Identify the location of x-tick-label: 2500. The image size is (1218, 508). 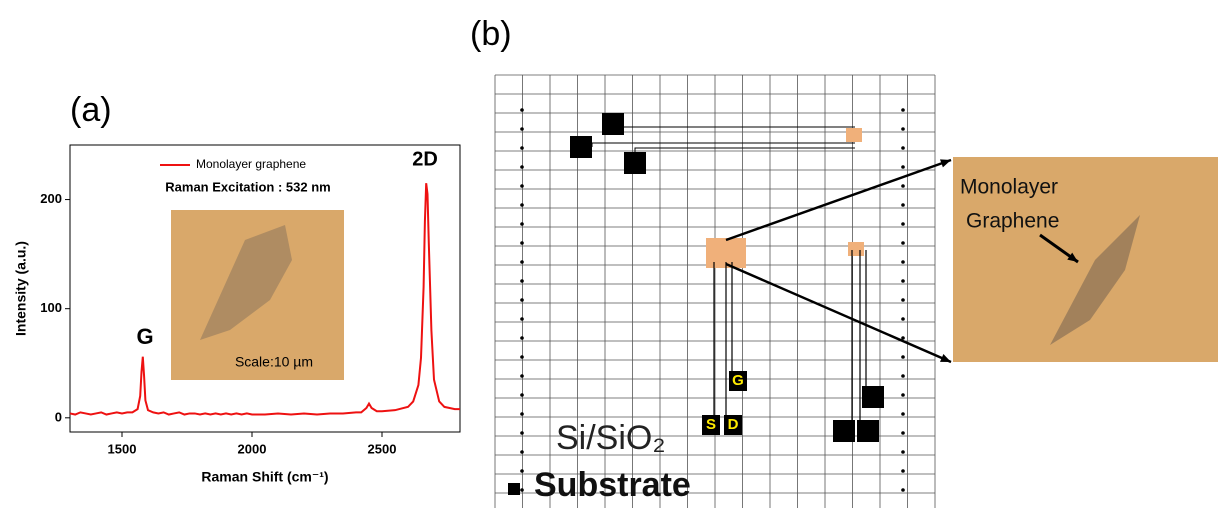
(382, 448).